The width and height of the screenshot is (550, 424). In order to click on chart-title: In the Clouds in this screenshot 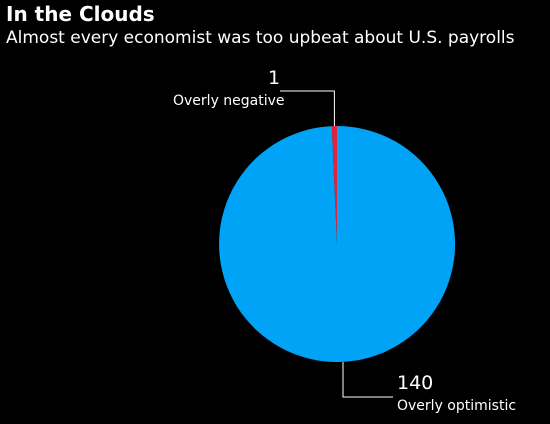, I will do `click(80, 14)`.